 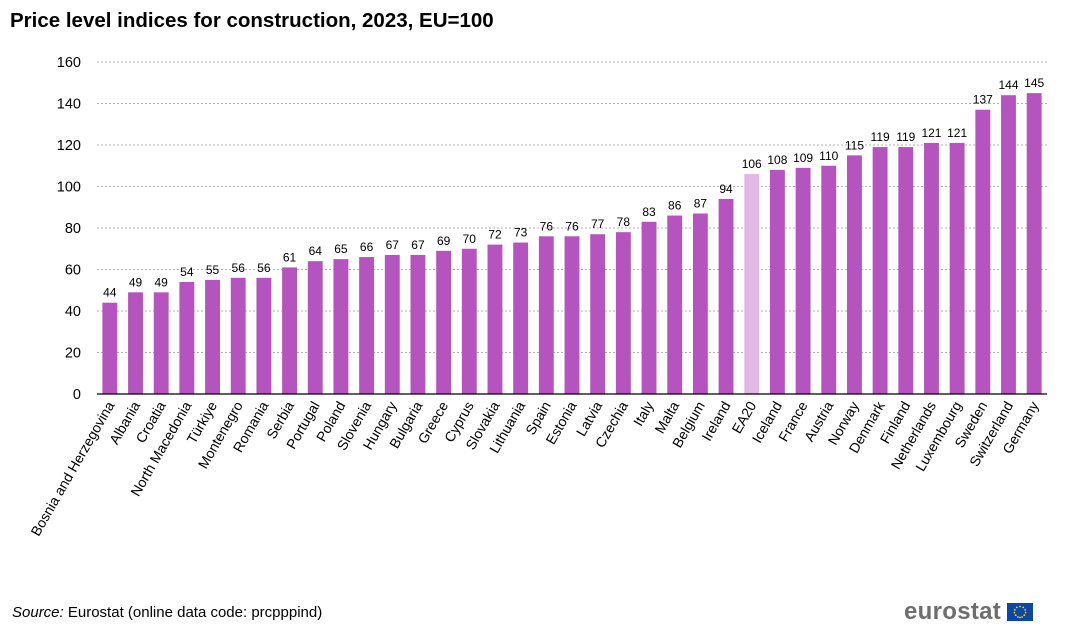 What do you see at coordinates (495, 235) in the screenshot?
I see `data-label: 72` at bounding box center [495, 235].